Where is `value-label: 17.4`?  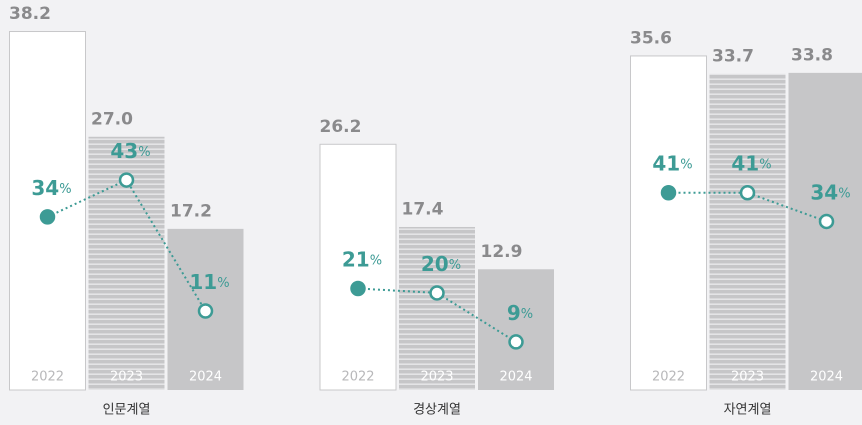 value-label: 17.4 is located at coordinates (423, 209).